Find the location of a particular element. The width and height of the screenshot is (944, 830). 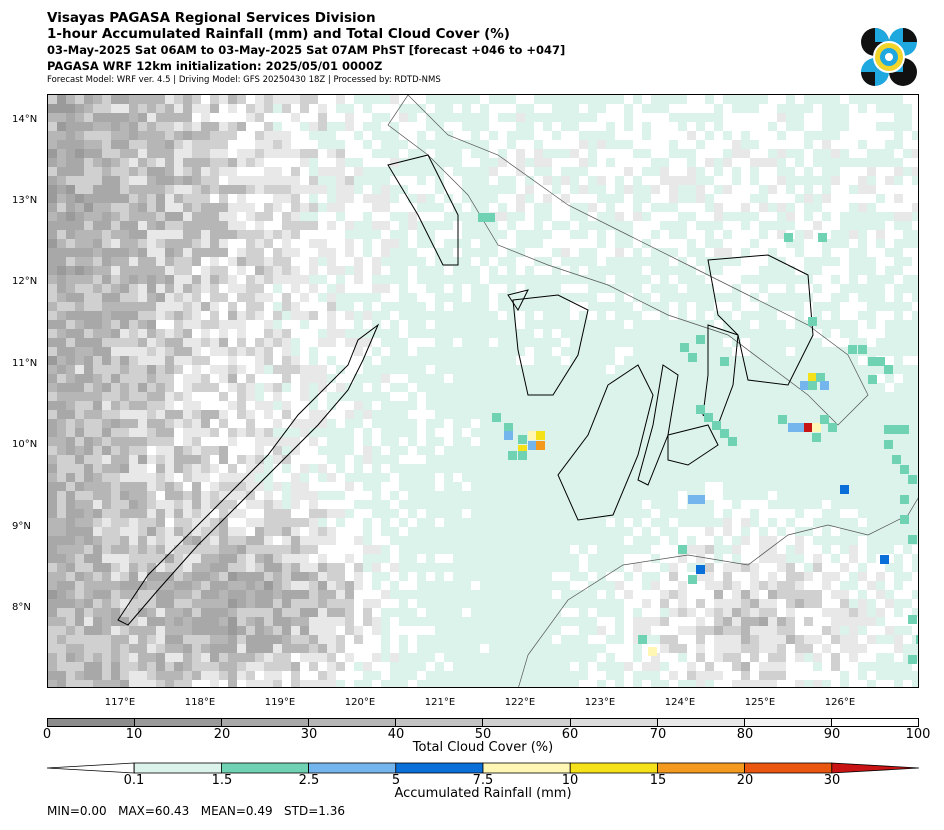

lat-label: 8°N is located at coordinates (21, 607).